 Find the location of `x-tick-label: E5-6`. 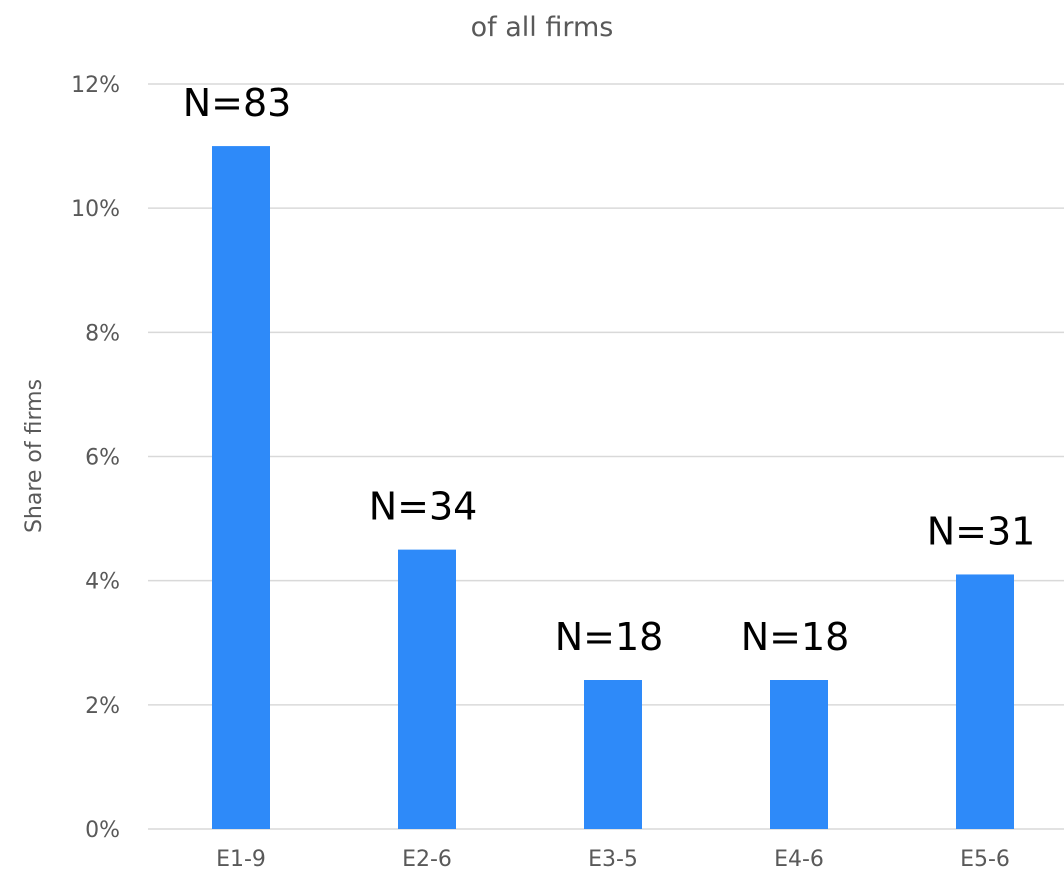

x-tick-label: E5-6 is located at coordinates (985, 859).